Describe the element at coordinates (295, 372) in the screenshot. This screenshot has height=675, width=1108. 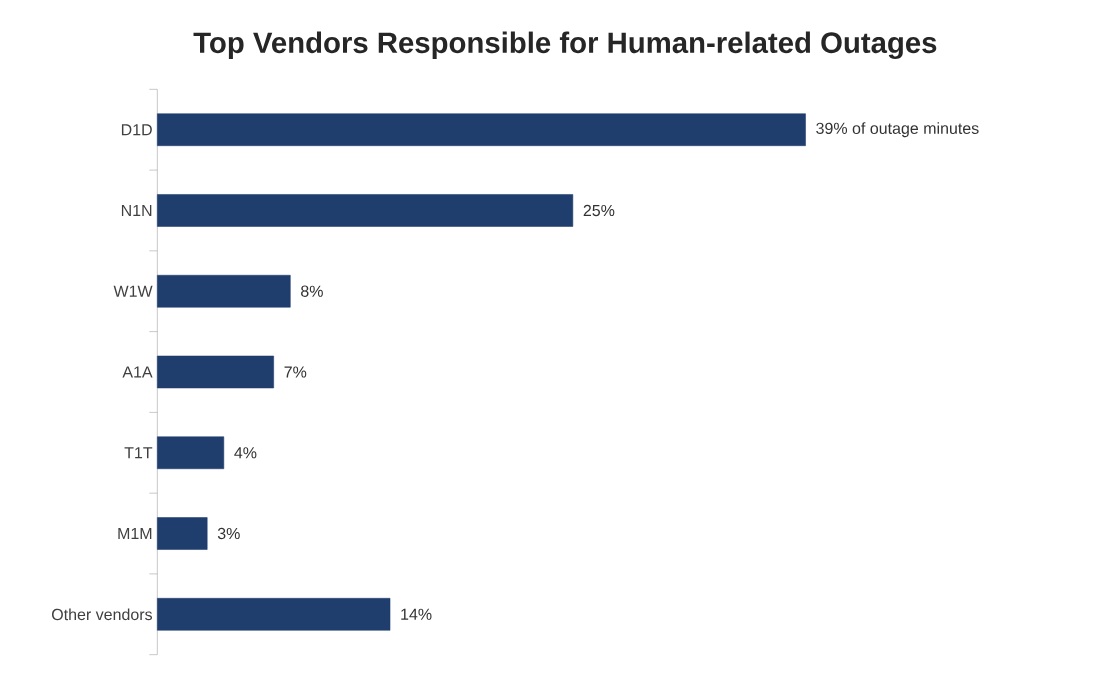
I see `data-label: 7%` at that location.